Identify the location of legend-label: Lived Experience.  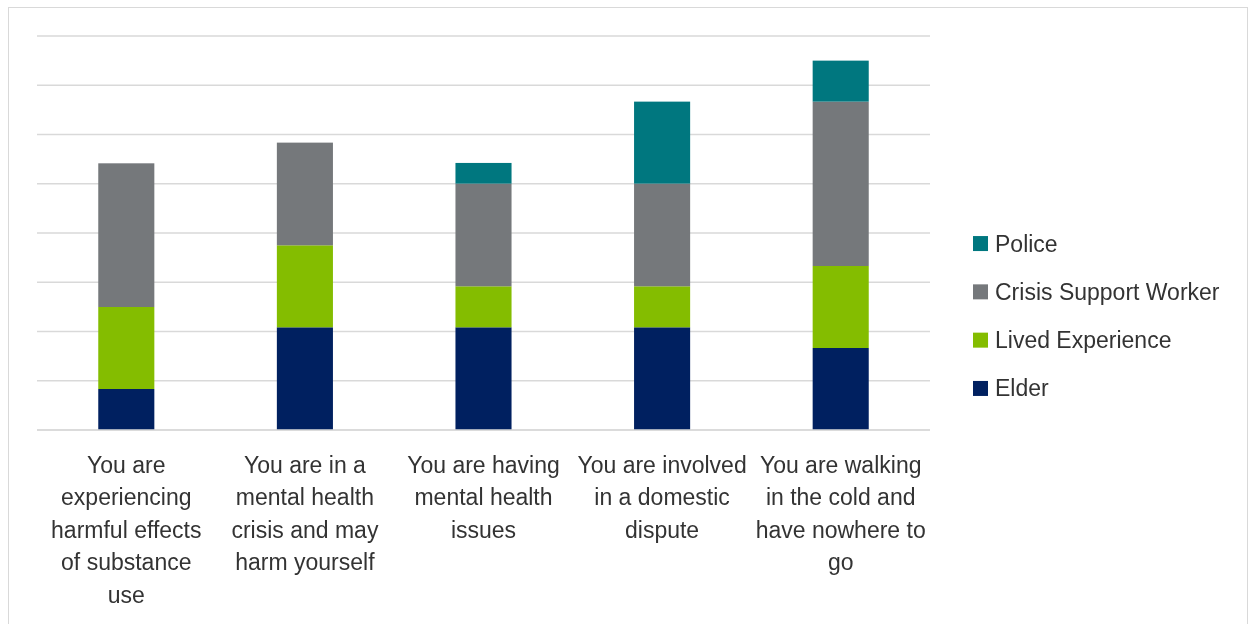
(1083, 340).